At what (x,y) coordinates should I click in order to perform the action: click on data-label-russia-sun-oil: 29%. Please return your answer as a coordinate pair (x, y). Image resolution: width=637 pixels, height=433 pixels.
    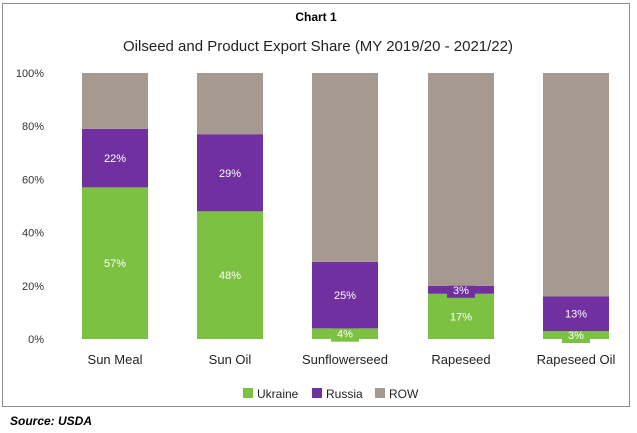
    Looking at the image, I should click on (230, 174).